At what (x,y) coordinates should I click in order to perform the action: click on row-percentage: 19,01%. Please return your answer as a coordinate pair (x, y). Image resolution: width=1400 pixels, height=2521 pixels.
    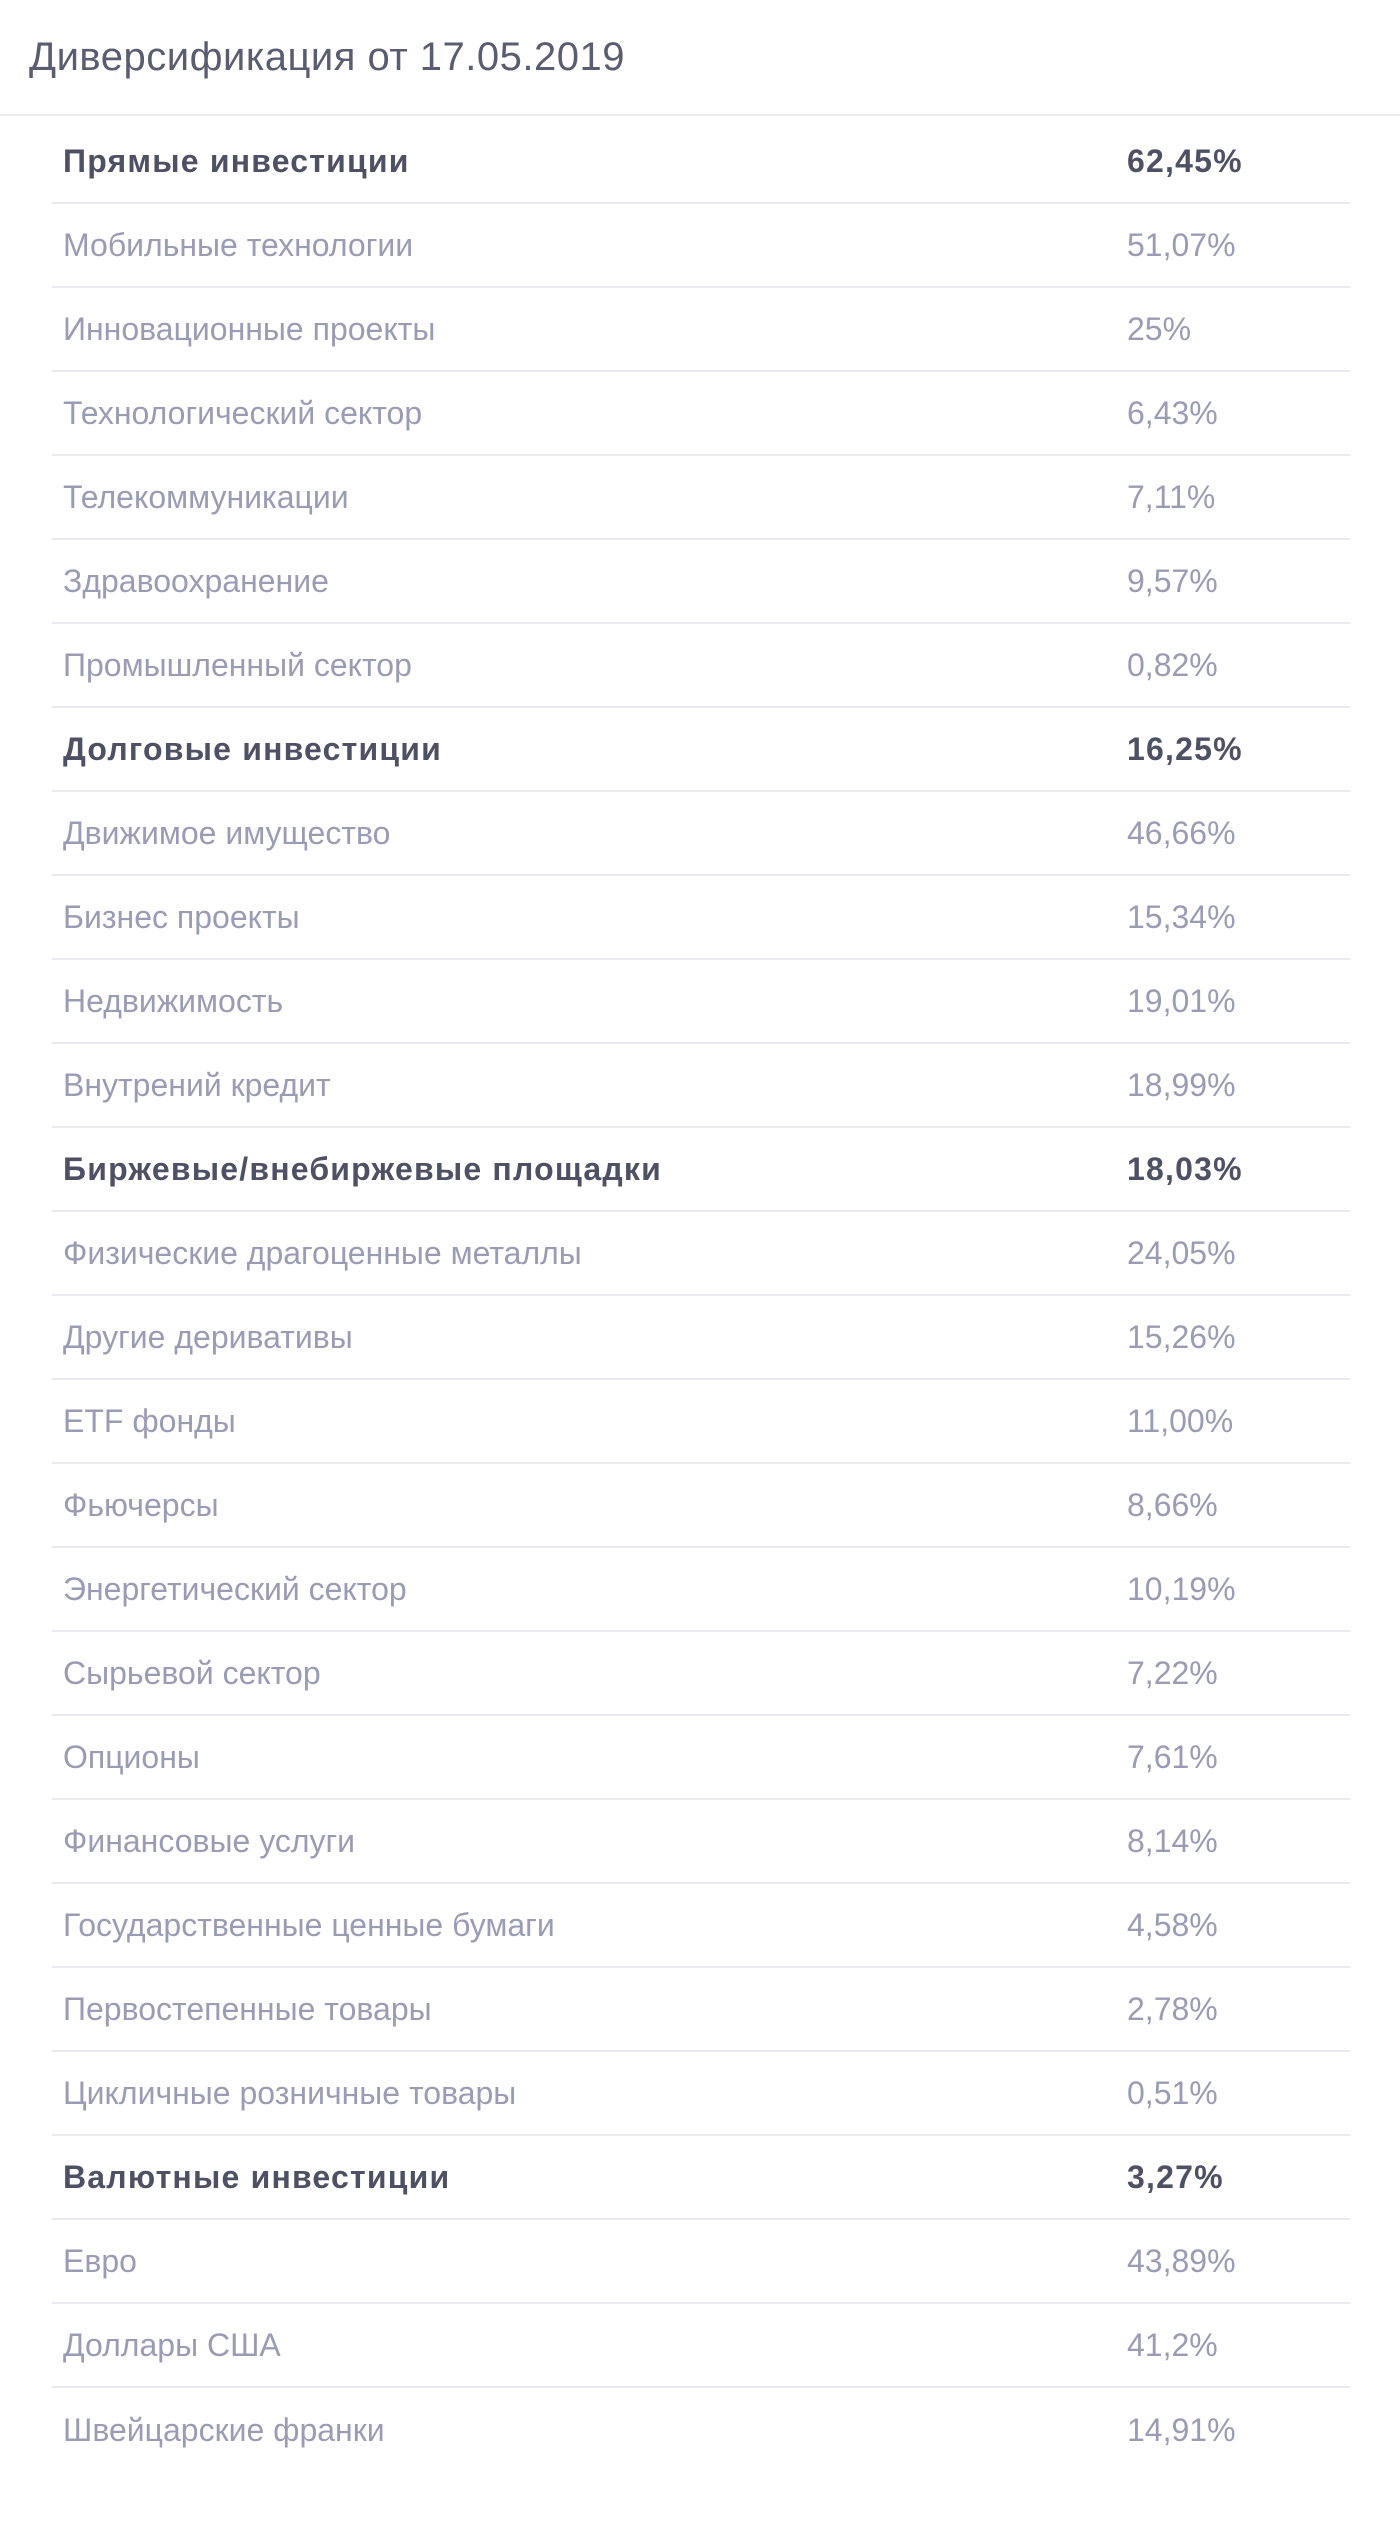
    Looking at the image, I should click on (1181, 1000).